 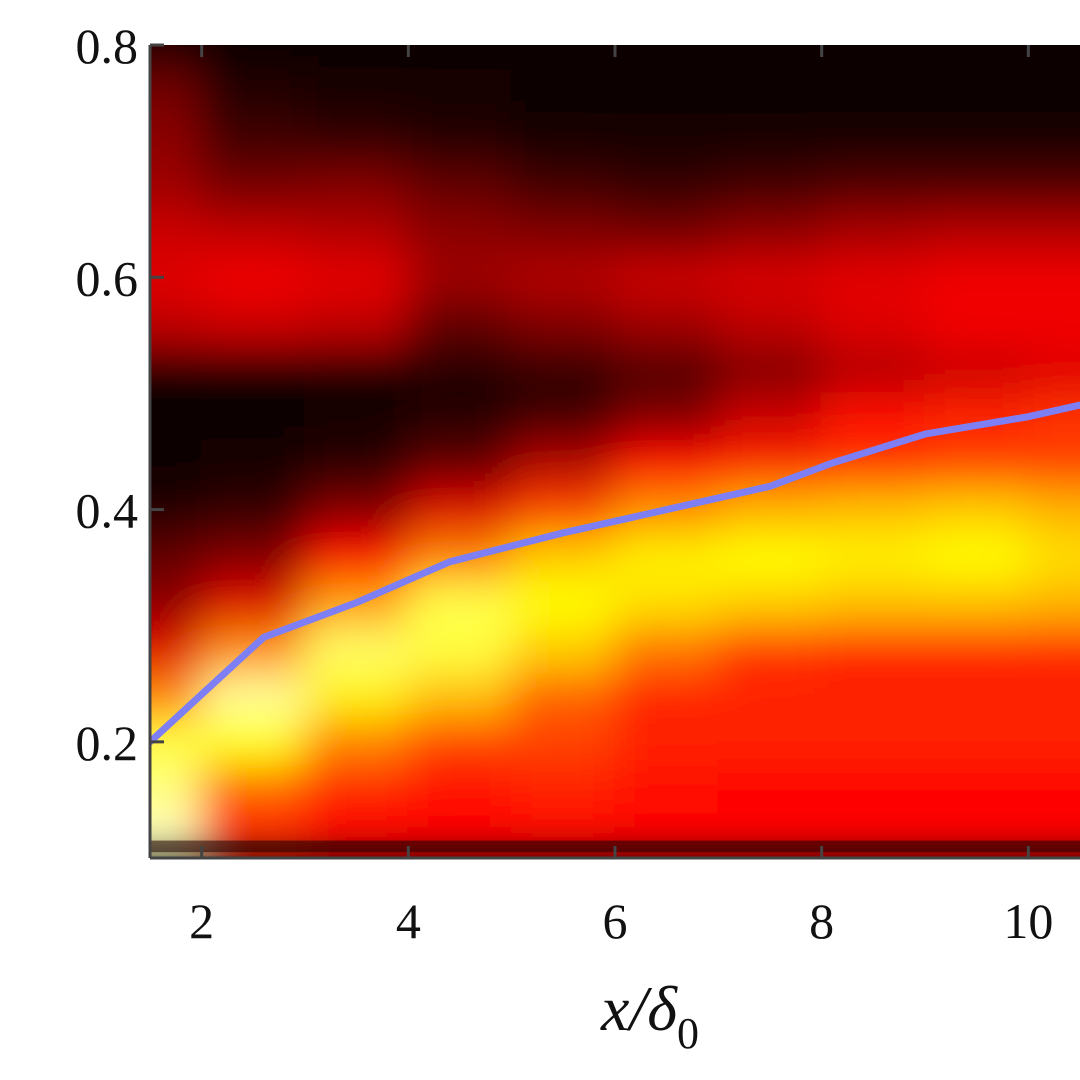 What do you see at coordinates (107, 46) in the screenshot?
I see `y-tick-label: 0.8` at bounding box center [107, 46].